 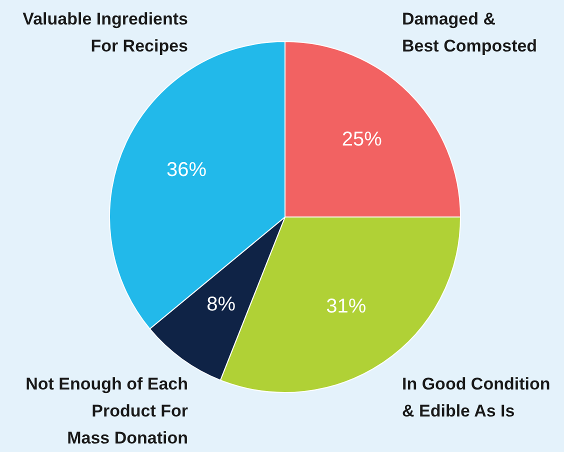 What do you see at coordinates (107, 411) in the screenshot?
I see `slice-label: Not Enough of Each Product For Mass Donation` at bounding box center [107, 411].